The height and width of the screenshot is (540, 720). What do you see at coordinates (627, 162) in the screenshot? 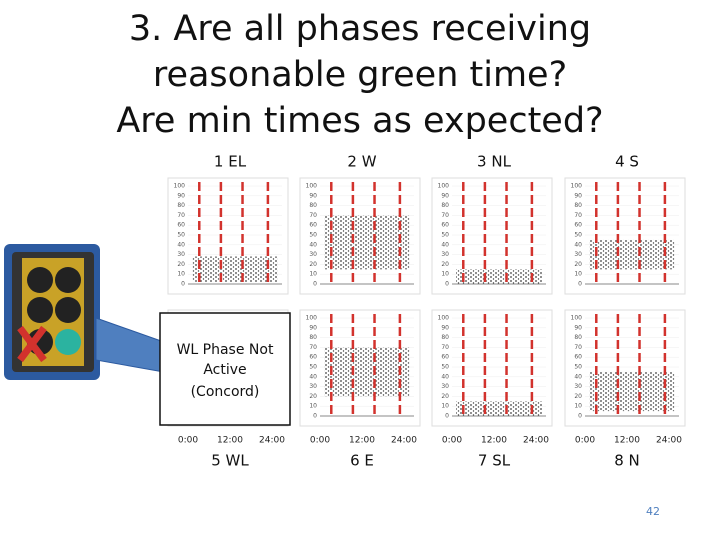
I see `panel-label: 4 S` at bounding box center [627, 162].